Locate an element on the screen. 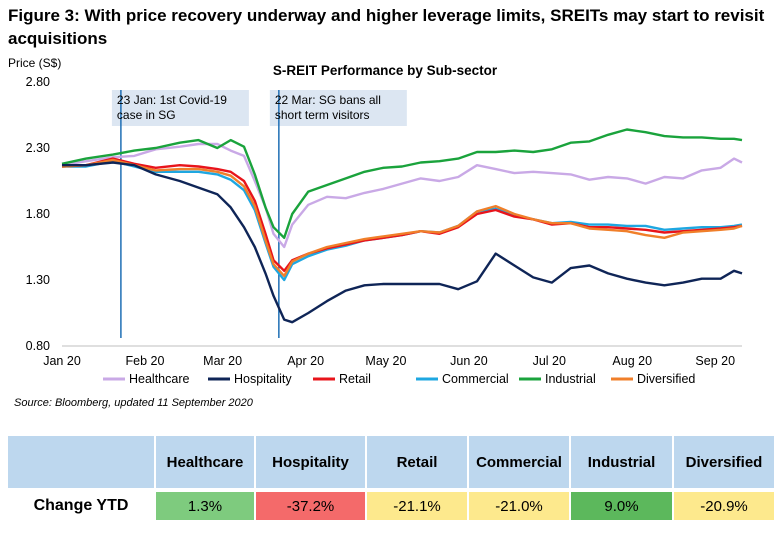 This screenshot has width=783, height=537. table-value-cell: -37.2% is located at coordinates (310, 504).